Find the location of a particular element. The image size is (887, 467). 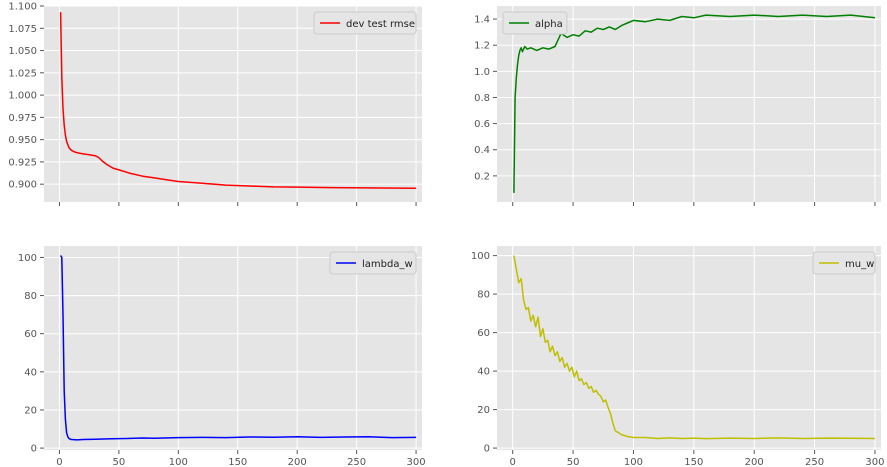

legend: alpha is located at coordinates (535, 23).